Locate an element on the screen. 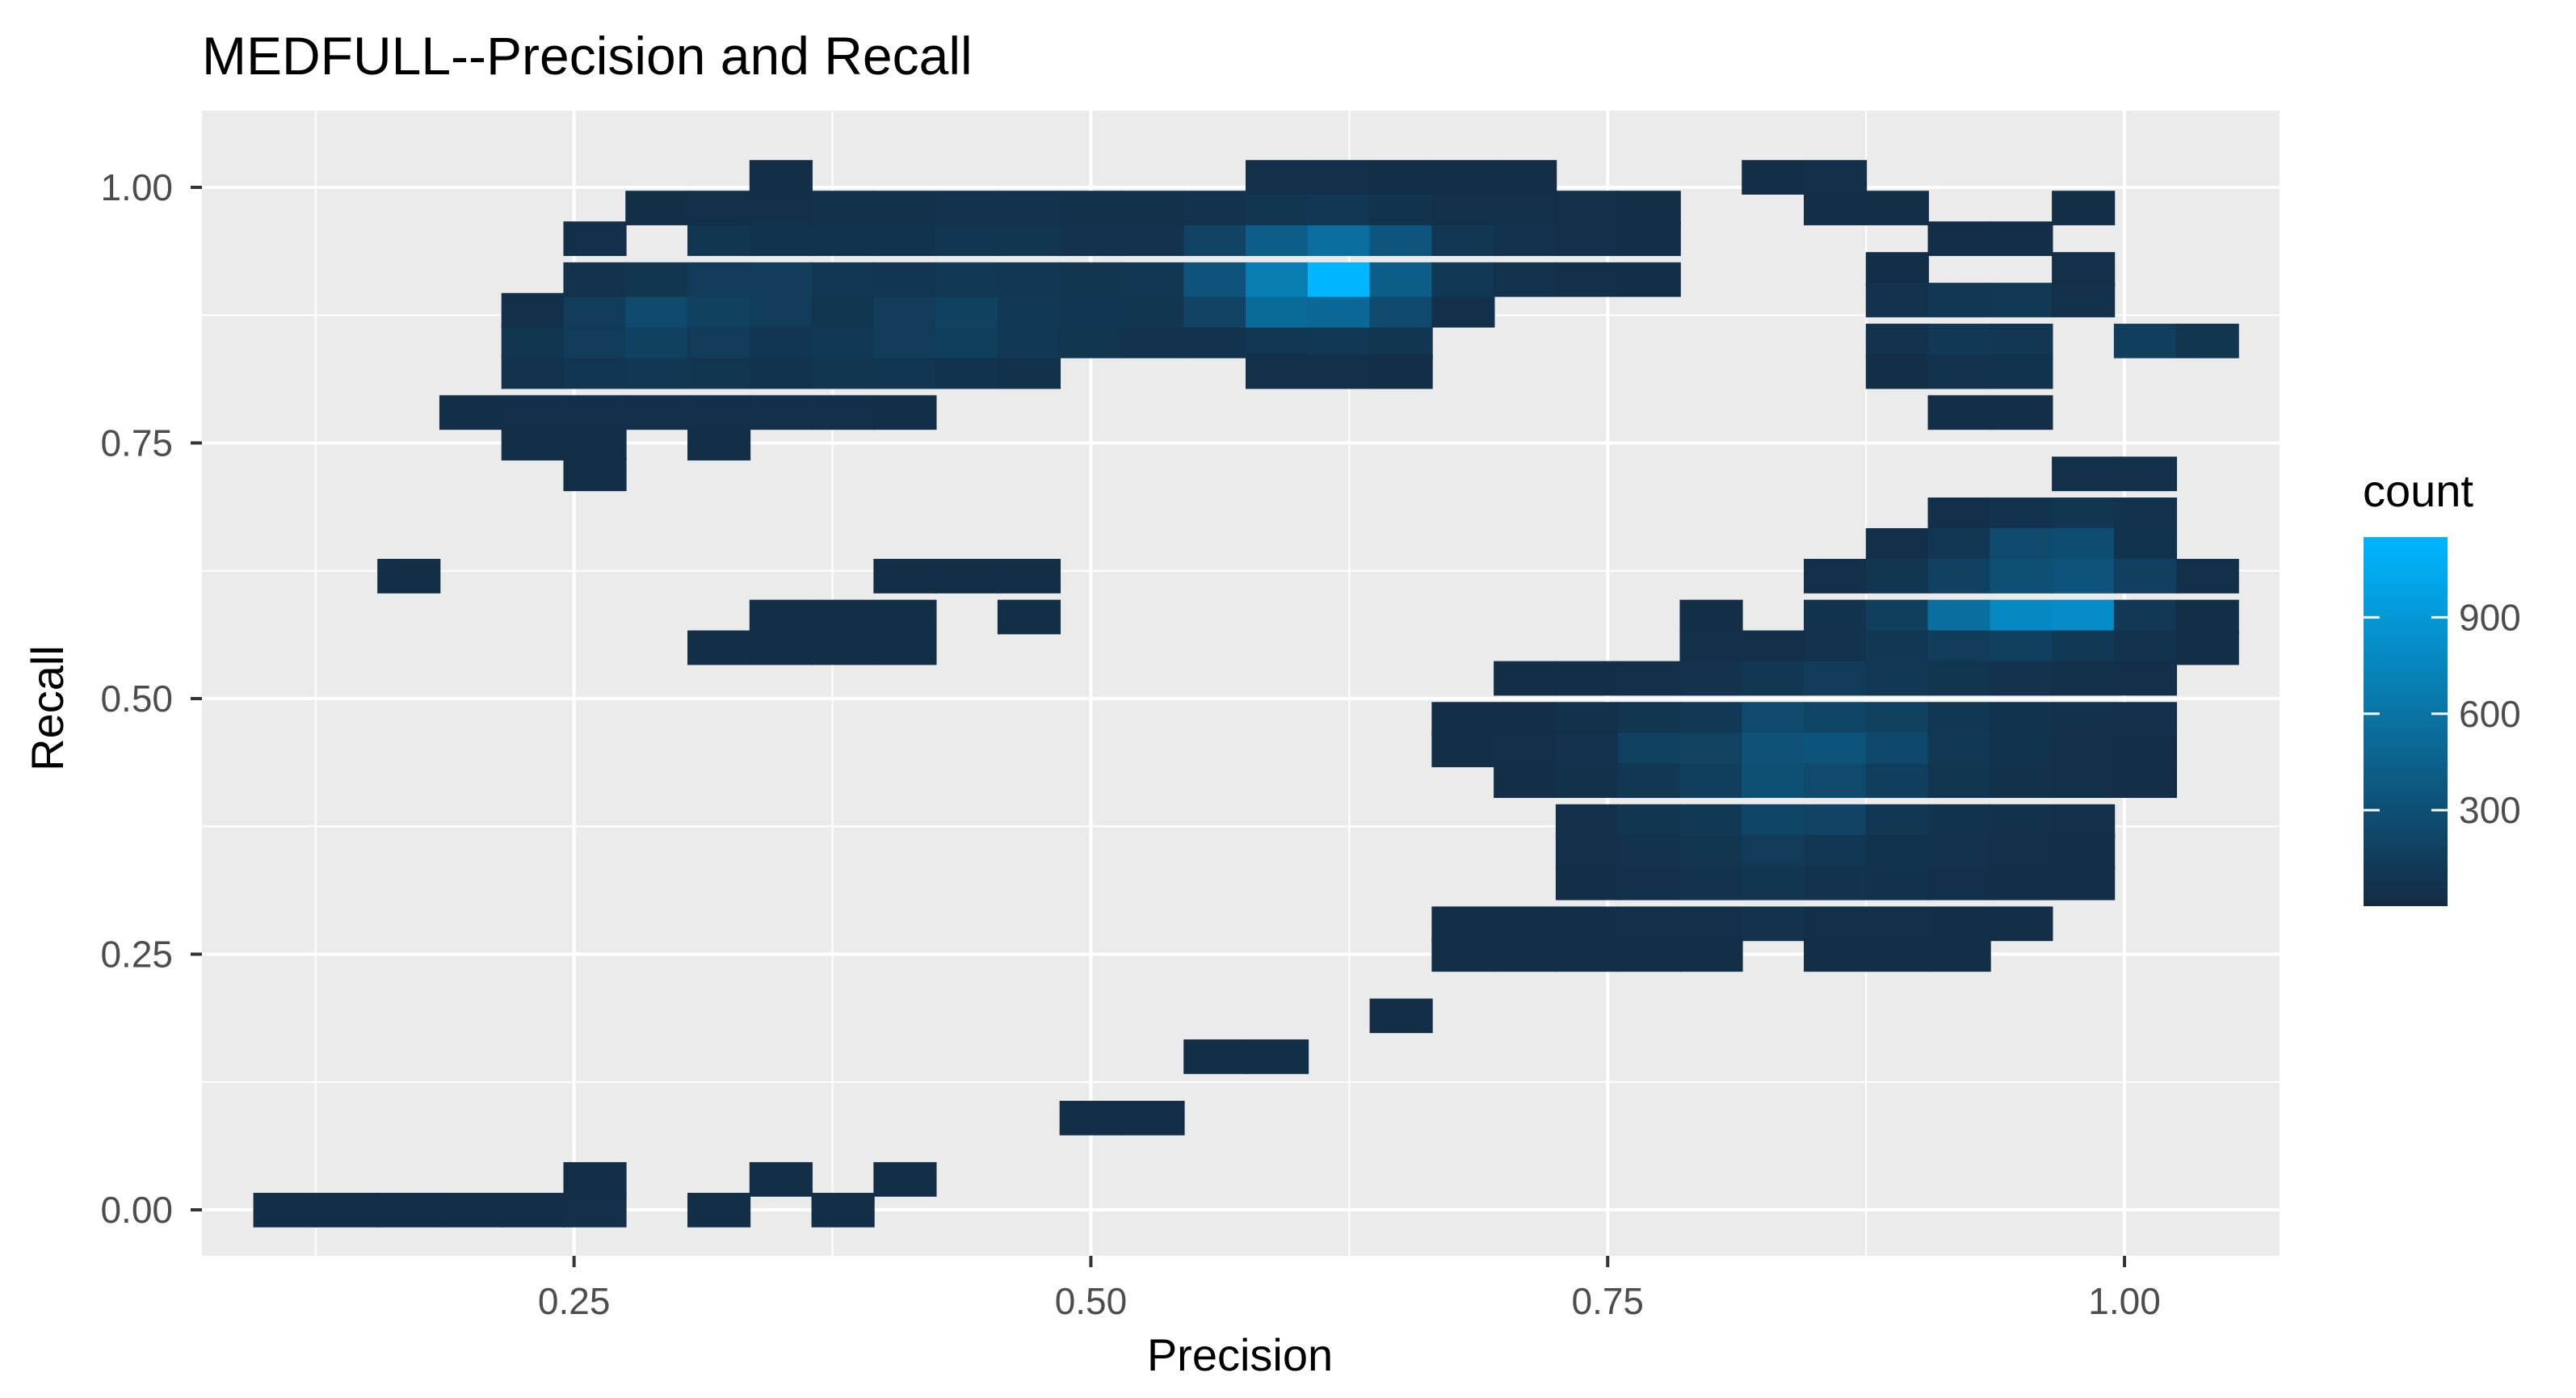  legend-tick-label: 900 is located at coordinates (2490, 617).